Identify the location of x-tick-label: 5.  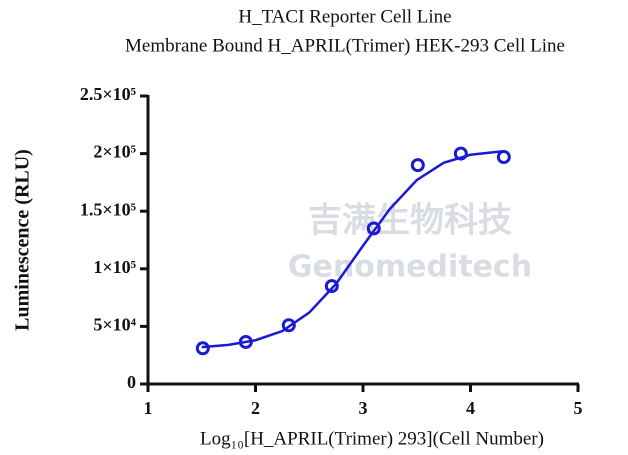
(578, 408).